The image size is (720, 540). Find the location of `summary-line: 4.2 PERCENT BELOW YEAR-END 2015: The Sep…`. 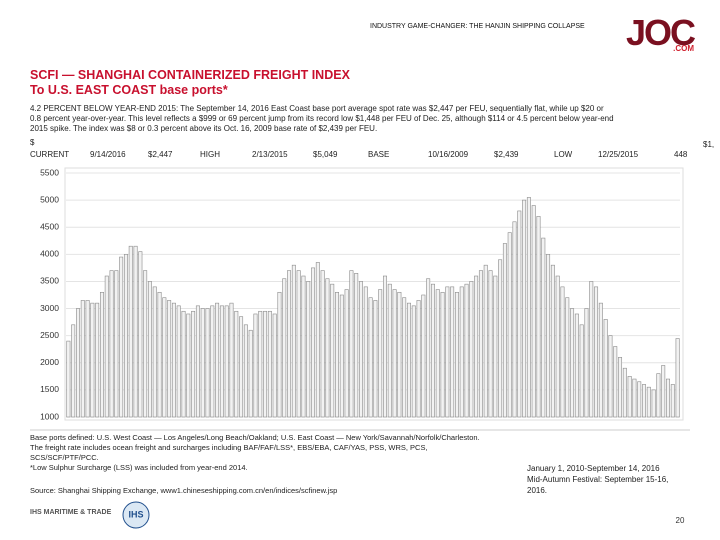

summary-line: 4.2 PERCENT BELOW YEAR-END 2015: The Sep… is located at coordinates (317, 108).